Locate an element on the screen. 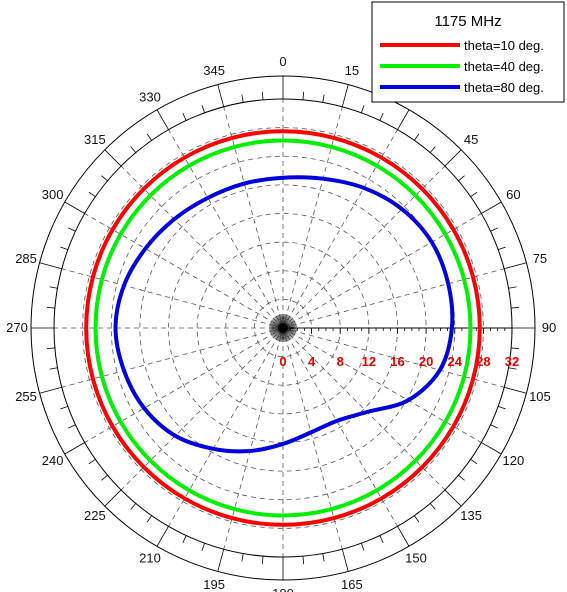  angle-tick-label: 90 is located at coordinates (549, 327).